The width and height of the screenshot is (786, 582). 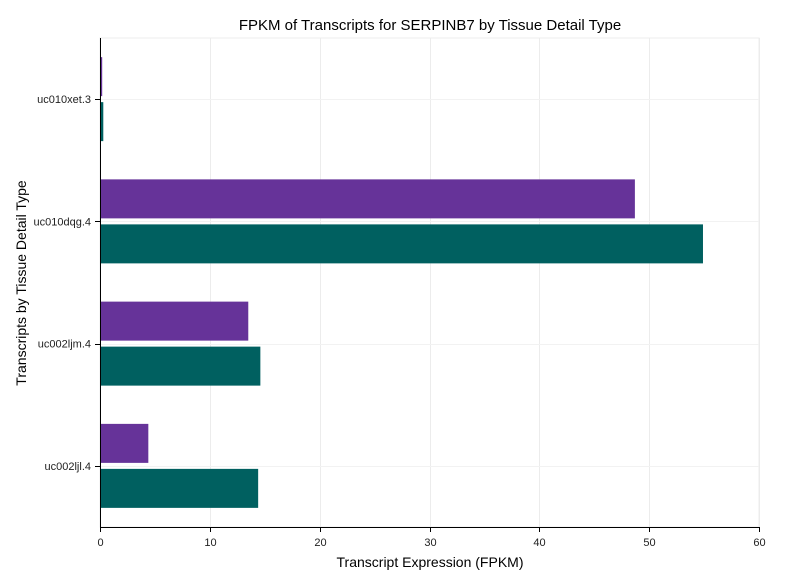 What do you see at coordinates (430, 562) in the screenshot?
I see `x-axis-label: Transcript Expression (FPKM)` at bounding box center [430, 562].